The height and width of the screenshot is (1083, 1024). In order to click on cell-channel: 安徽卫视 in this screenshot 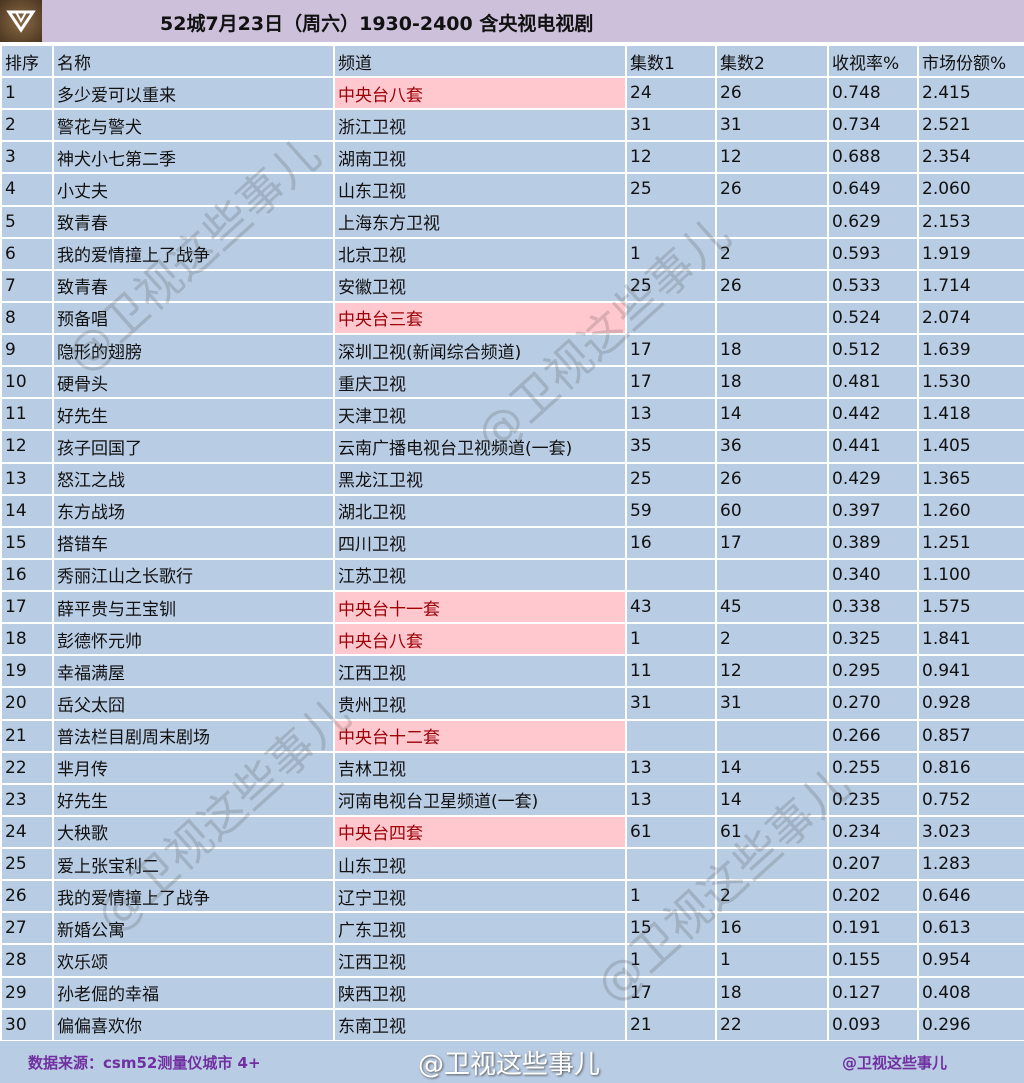, I will do `click(480, 285)`.